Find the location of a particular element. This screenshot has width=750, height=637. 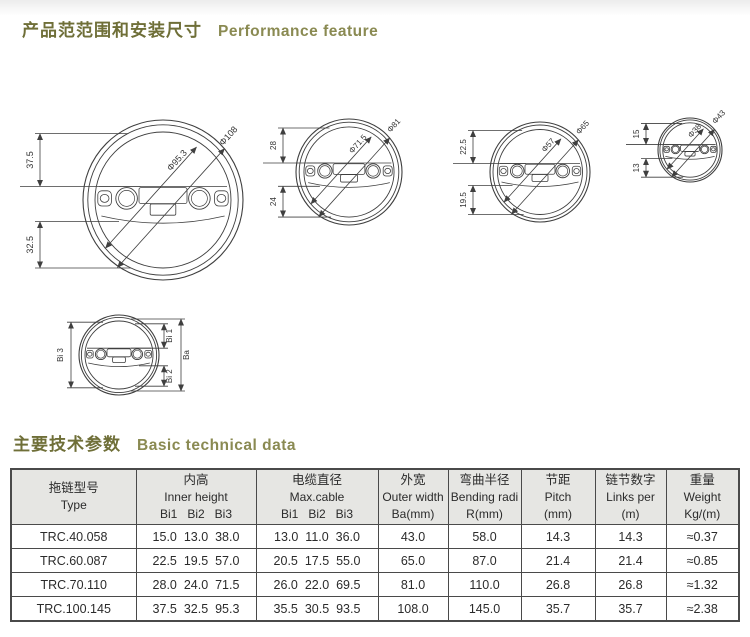

column-header-2: 电缆直径 Max.cable Bi1 Bi2 Bi3 is located at coordinates (317, 496).